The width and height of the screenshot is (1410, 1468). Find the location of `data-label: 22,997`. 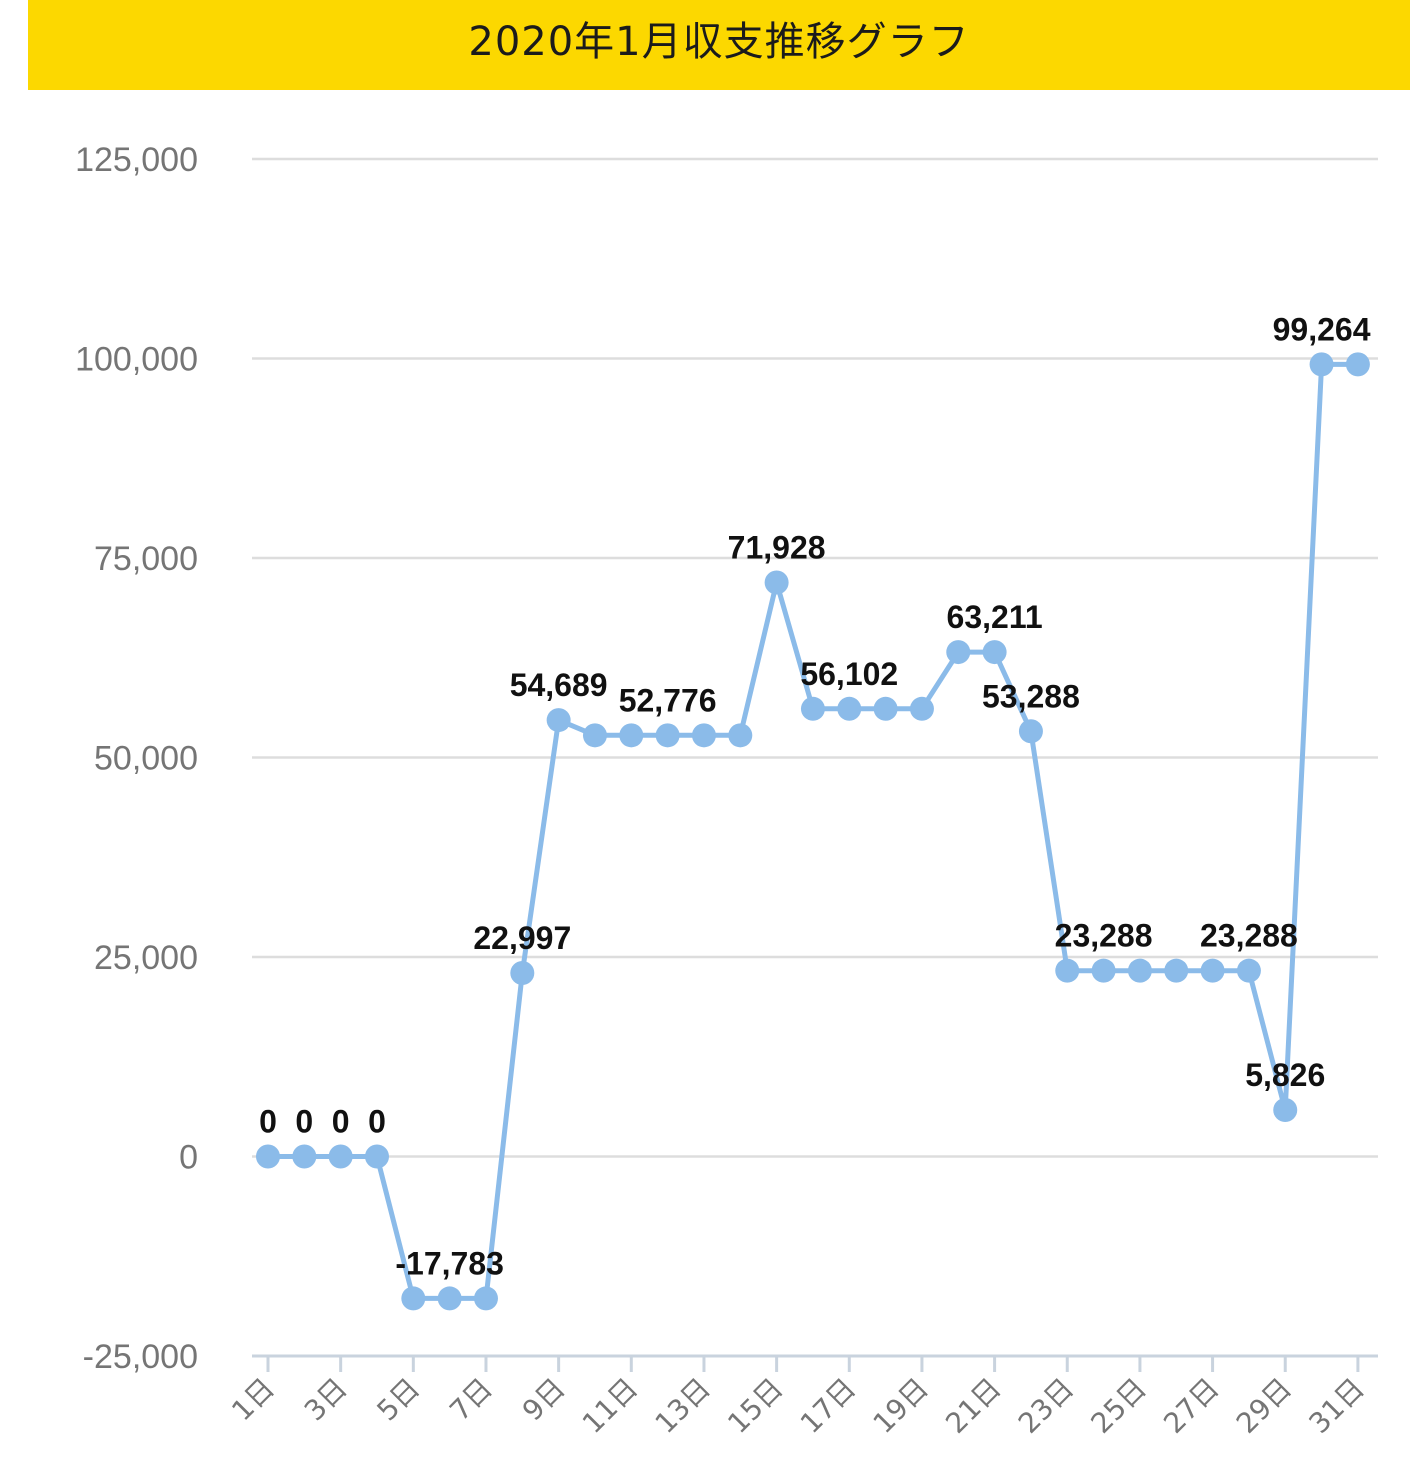

data-label: 22,997 is located at coordinates (522, 938).